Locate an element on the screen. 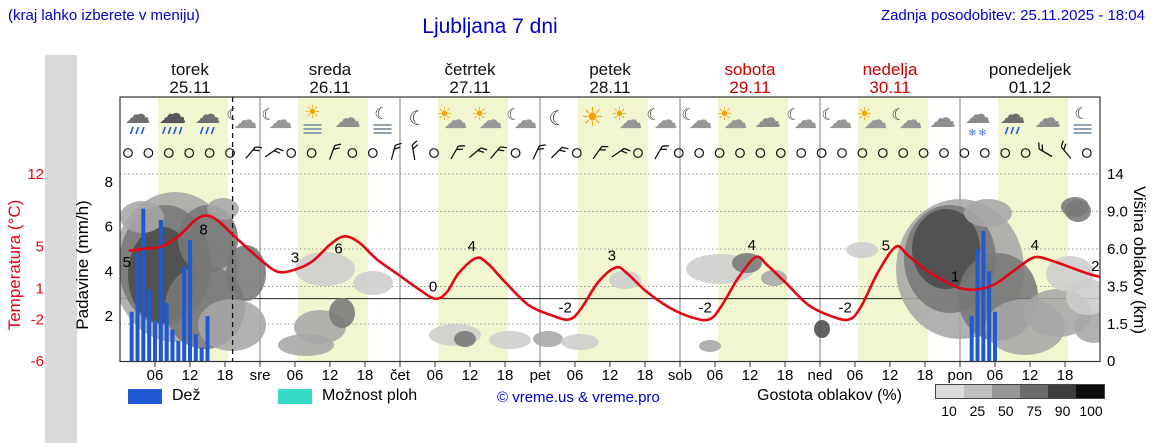  weather-icon-moon: ☾ is located at coordinates (418, 118).